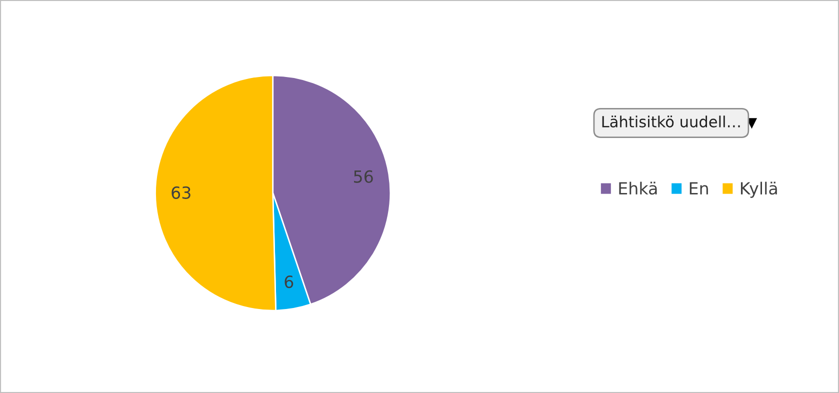  Describe the element at coordinates (289, 281) in the screenshot. I see `data-label: 6` at that location.